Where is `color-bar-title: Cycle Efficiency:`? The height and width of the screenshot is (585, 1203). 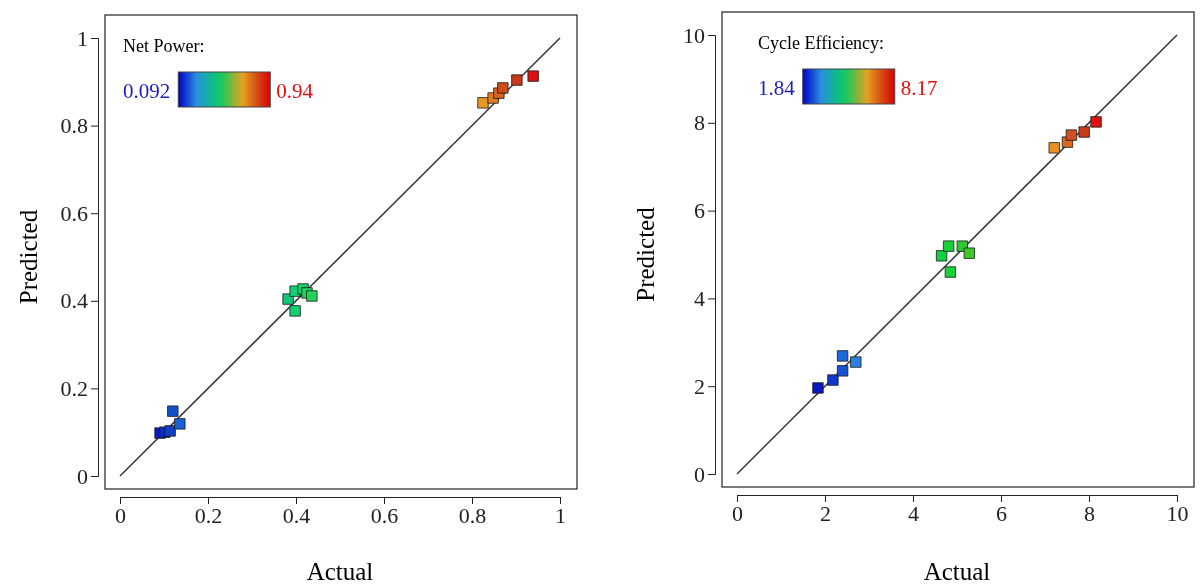 color-bar-title: Cycle Efficiency: is located at coordinates (821, 43).